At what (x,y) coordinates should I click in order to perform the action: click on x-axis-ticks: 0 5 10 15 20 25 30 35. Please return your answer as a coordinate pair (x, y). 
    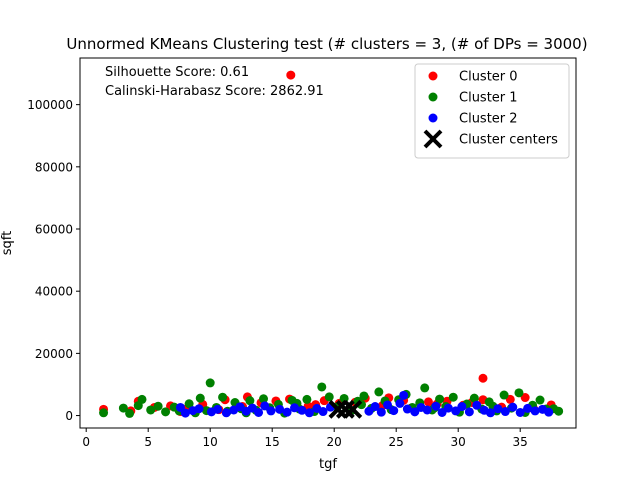
    Looking at the image, I should click on (305, 438).